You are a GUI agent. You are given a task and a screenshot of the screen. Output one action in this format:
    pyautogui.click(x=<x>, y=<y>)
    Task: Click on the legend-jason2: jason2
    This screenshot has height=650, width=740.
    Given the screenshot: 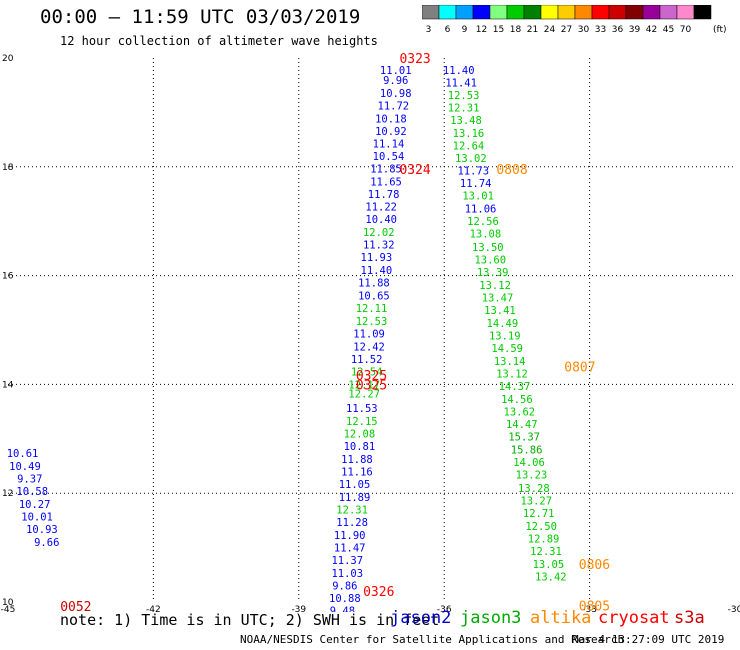 What is the action you would take?
    pyautogui.click(x=421, y=618)
    